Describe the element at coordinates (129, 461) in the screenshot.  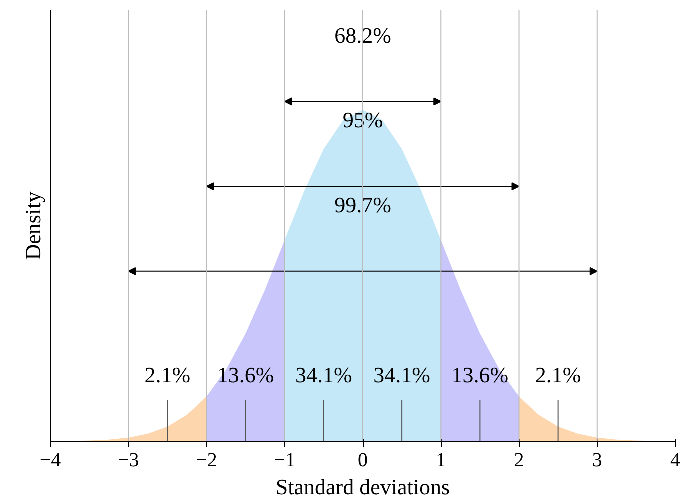
I see `x-tick-label: −3` at that location.